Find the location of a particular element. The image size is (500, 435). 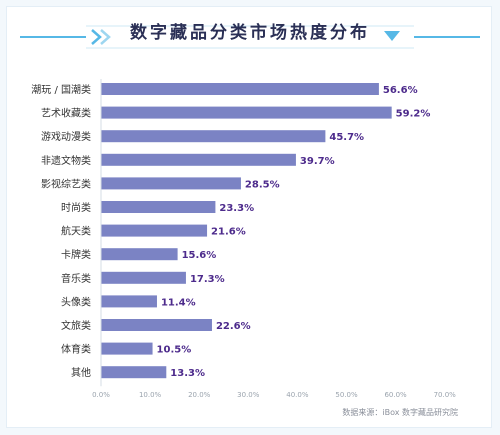

x-tick-label: 60.0% is located at coordinates (395, 395).